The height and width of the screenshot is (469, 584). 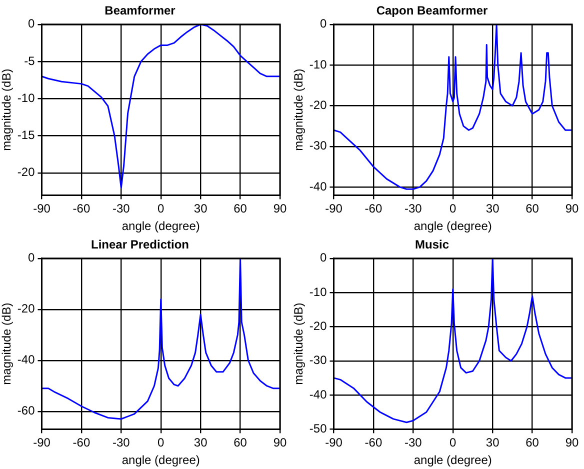 I want to click on y-tick-label: -60, so click(x=26, y=411).